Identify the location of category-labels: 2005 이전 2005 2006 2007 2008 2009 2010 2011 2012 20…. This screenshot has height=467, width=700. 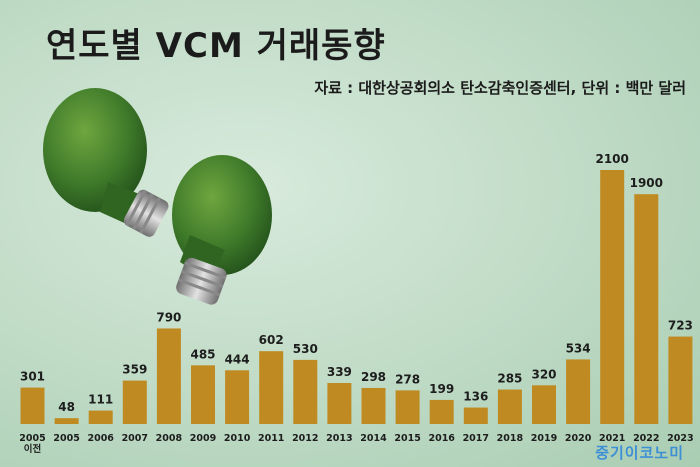
(356, 444).